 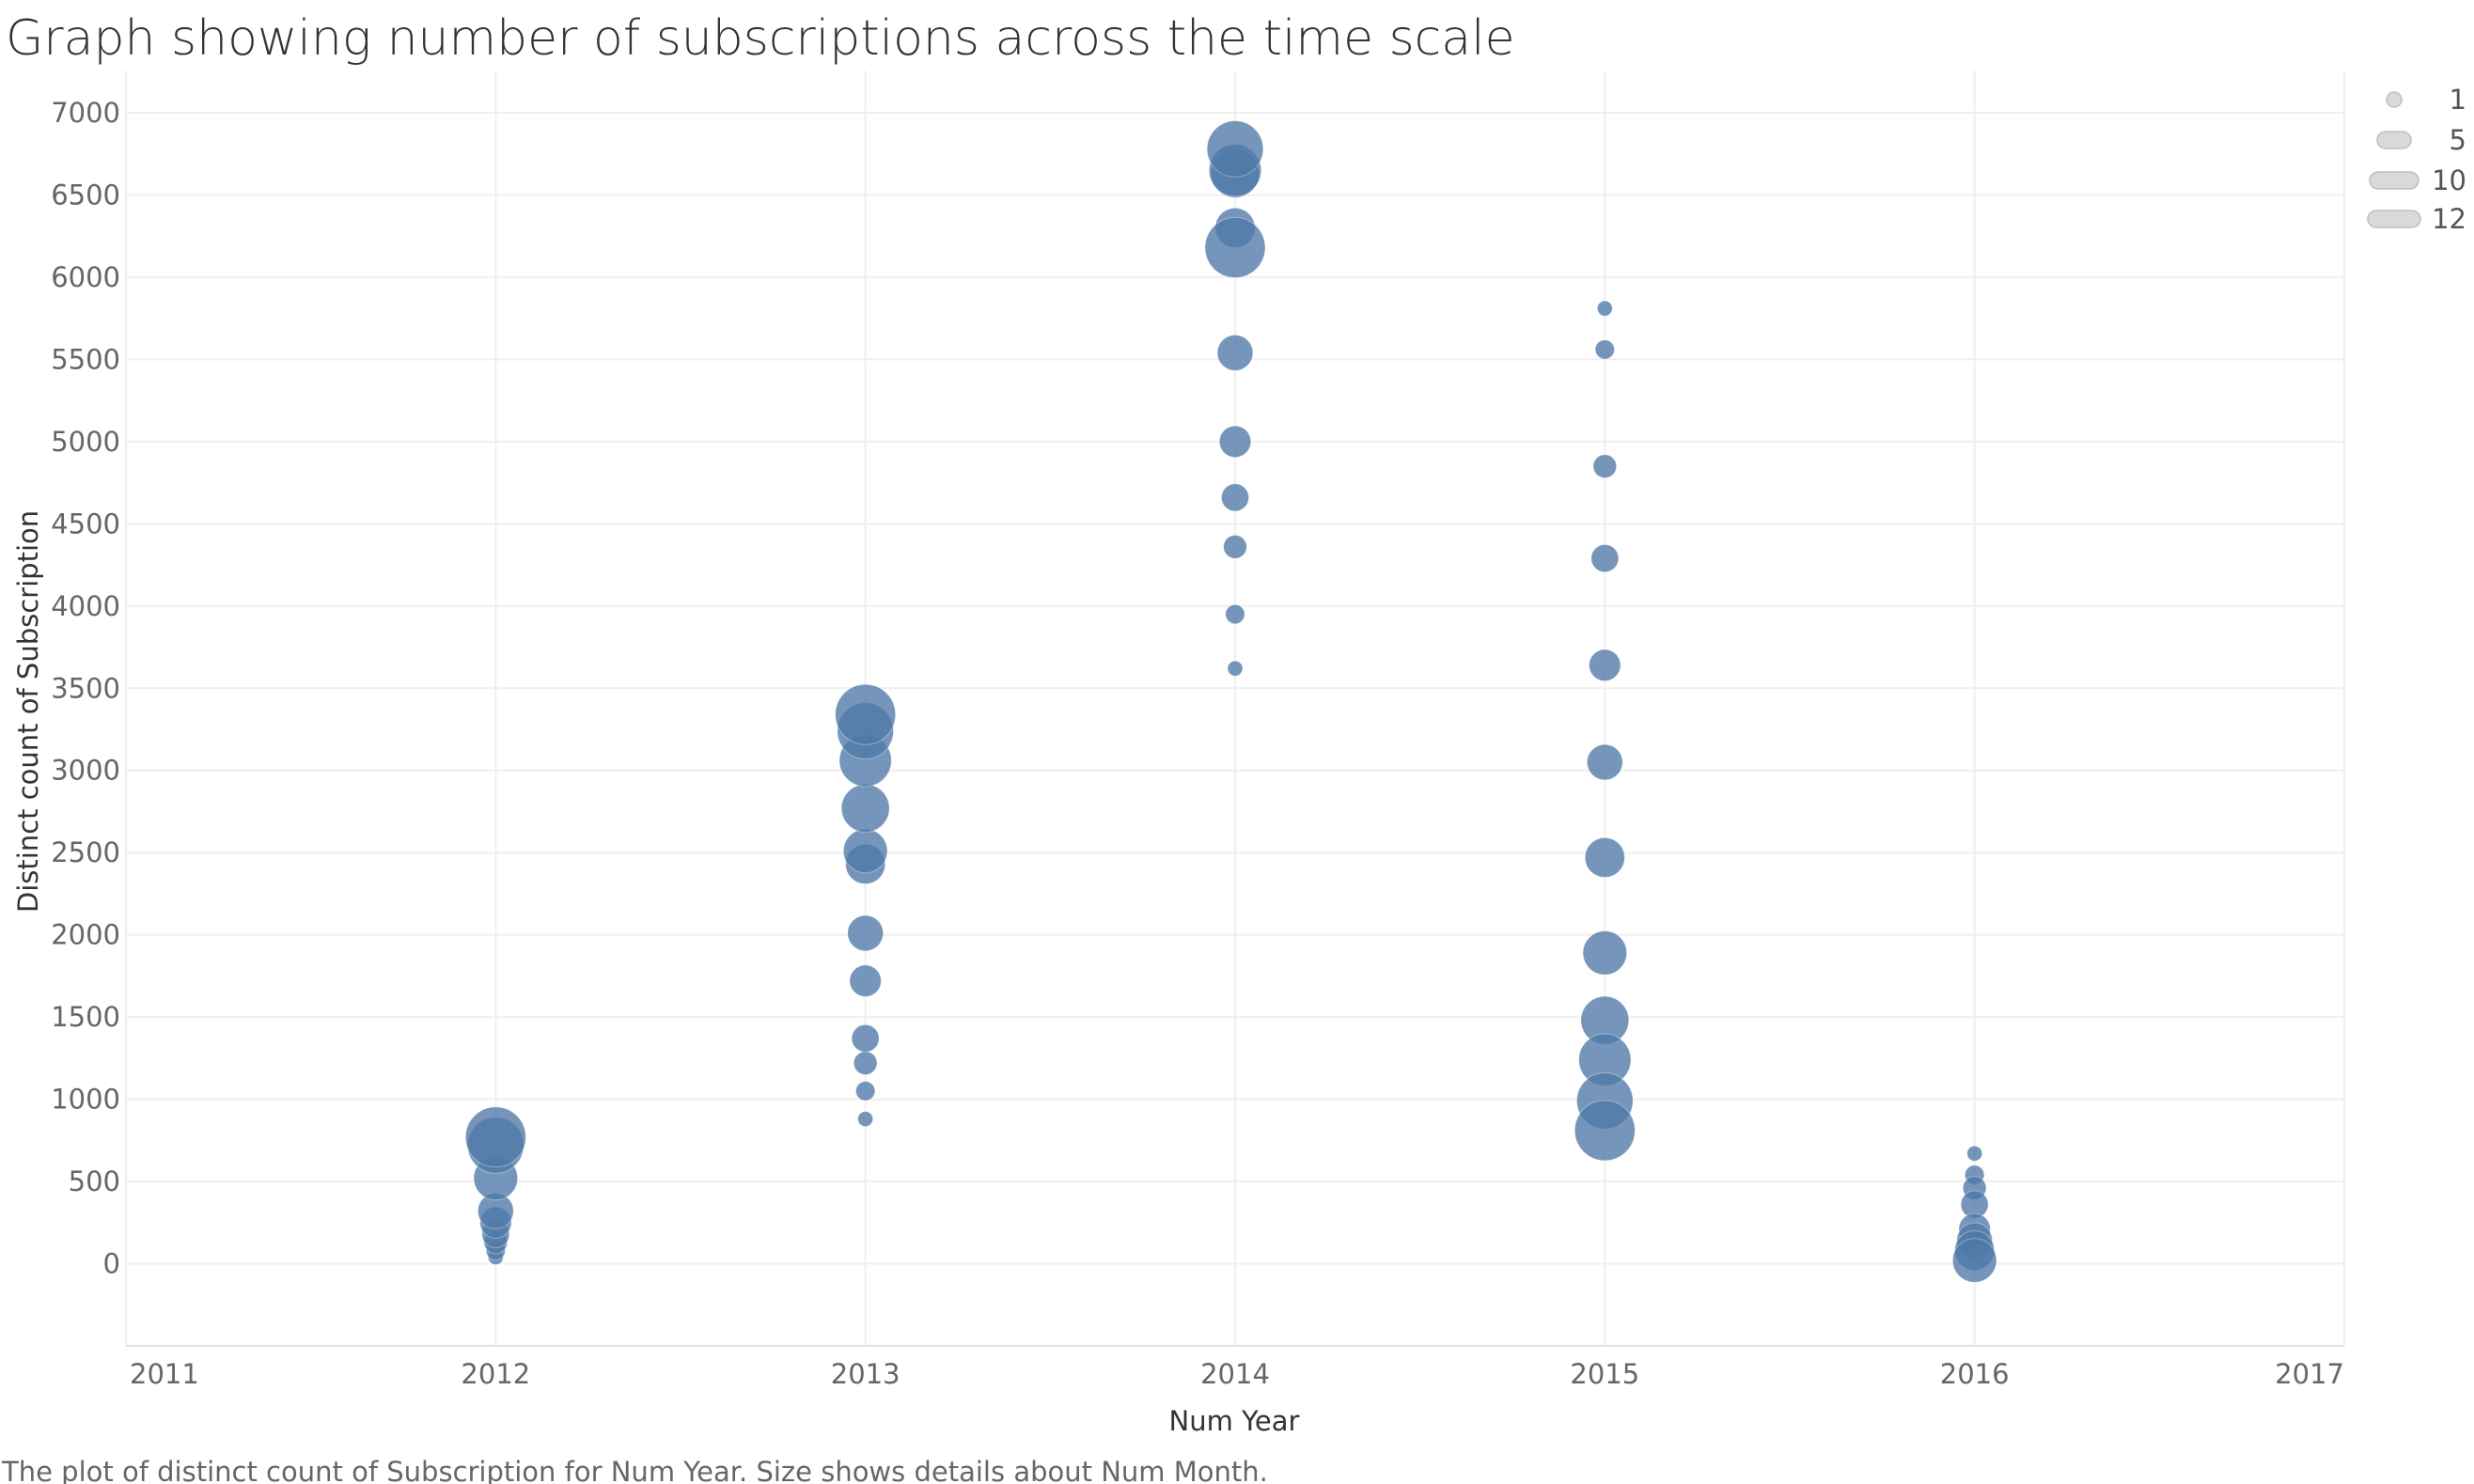 I want to click on y-tick-label: 7000, so click(x=86, y=113).